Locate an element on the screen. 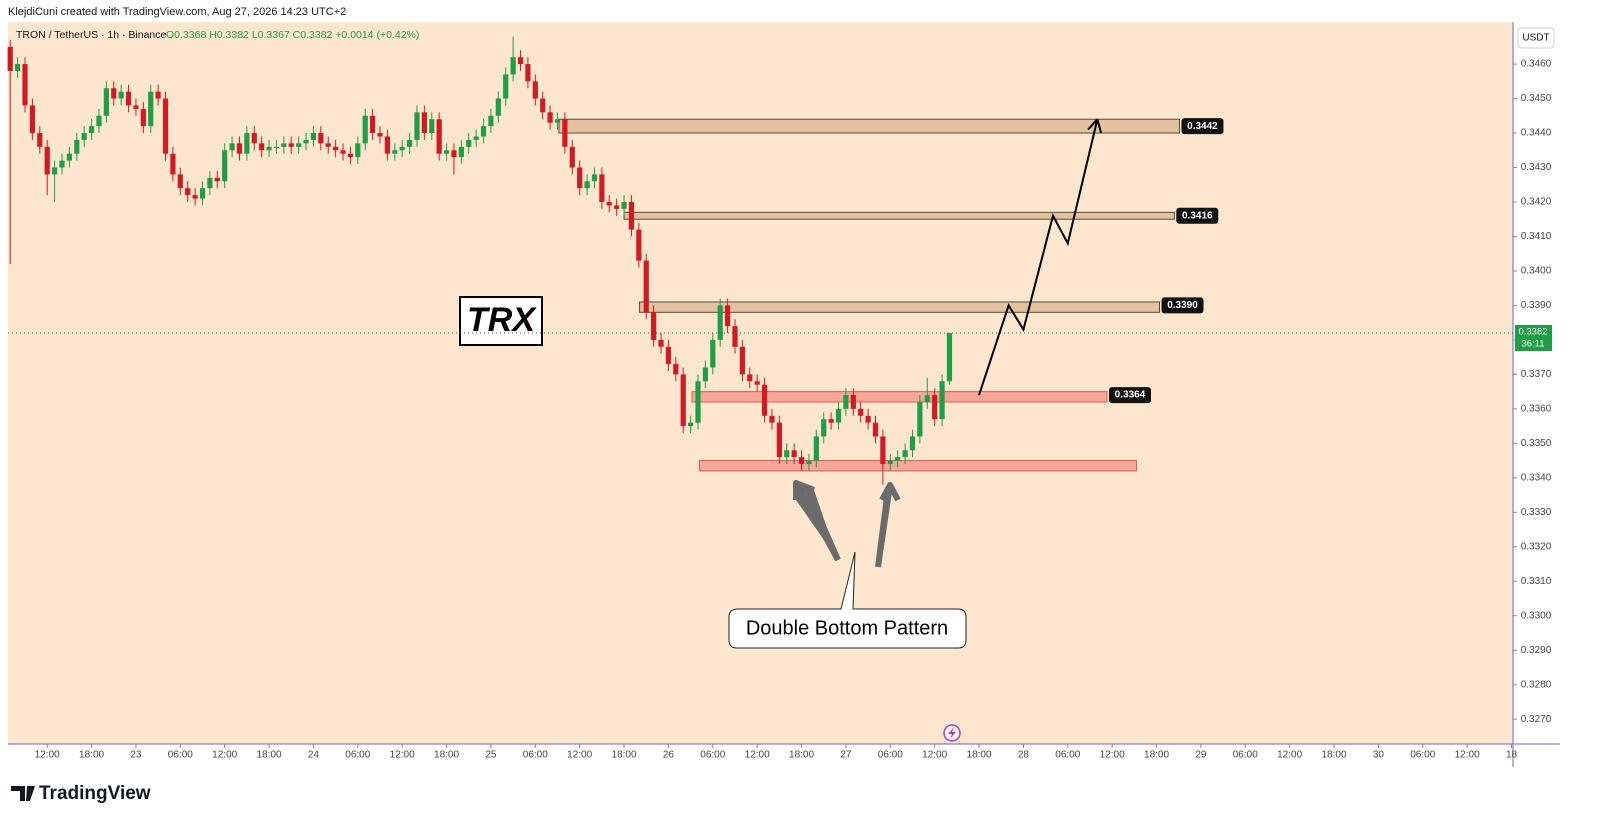 The image size is (1600, 836). y-tick-label: 0.3420 is located at coordinates (1536, 202).